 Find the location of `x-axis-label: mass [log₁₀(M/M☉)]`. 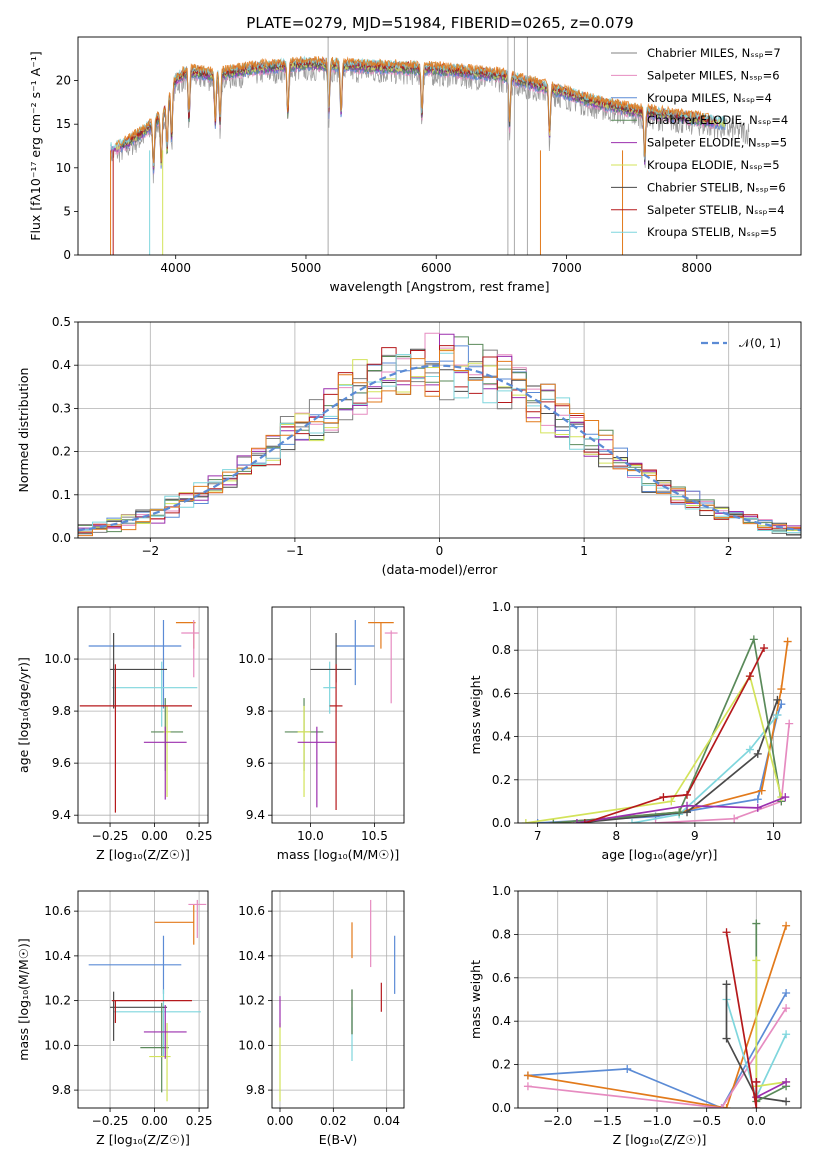

x-axis-label: mass [log₁₀(M/M☉)] is located at coordinates (338, 854).